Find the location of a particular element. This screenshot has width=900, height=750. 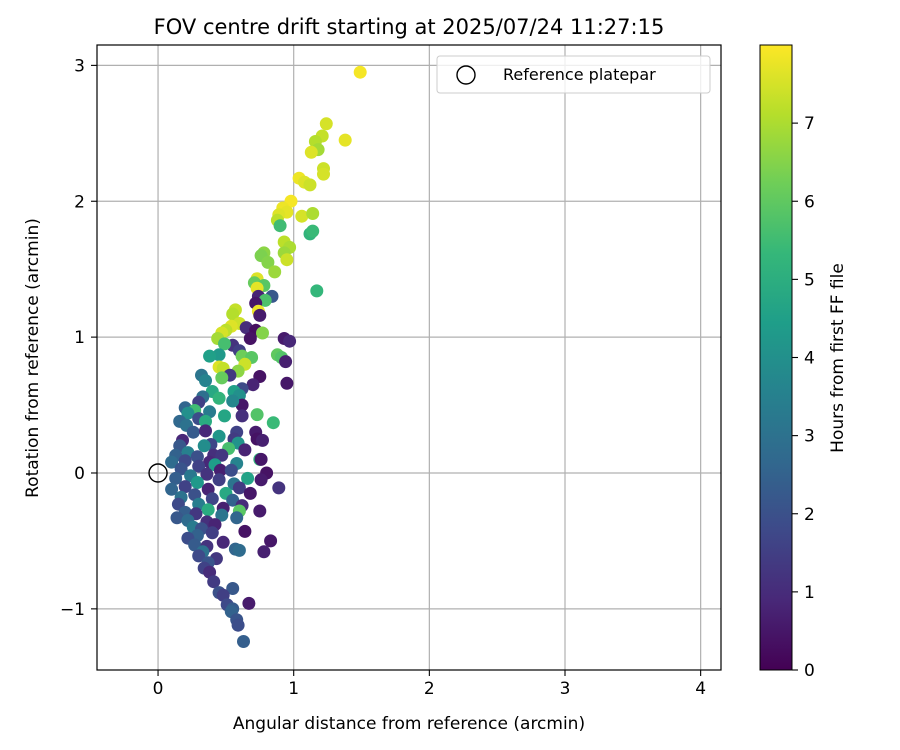

x-axis-ticks: 0 1 2 3 4 is located at coordinates (429, 684).